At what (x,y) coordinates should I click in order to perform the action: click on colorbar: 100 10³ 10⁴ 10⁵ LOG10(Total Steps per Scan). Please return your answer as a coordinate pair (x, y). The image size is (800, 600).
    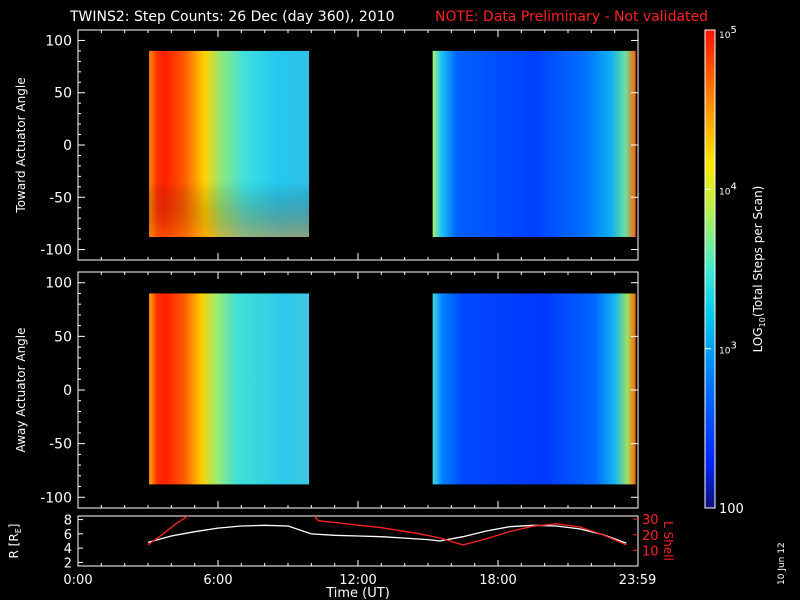
    Looking at the image, I should click on (735, 271).